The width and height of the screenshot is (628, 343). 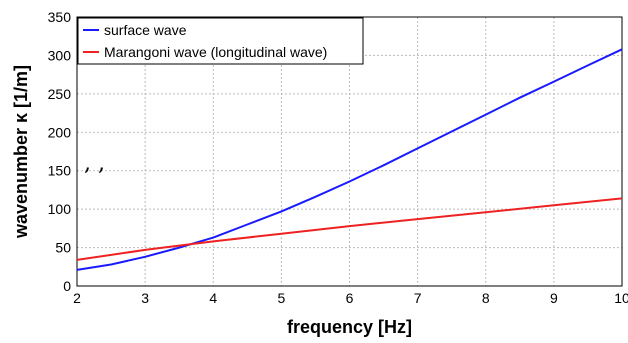 I want to click on x-tick-label: 8, so click(x=486, y=298).